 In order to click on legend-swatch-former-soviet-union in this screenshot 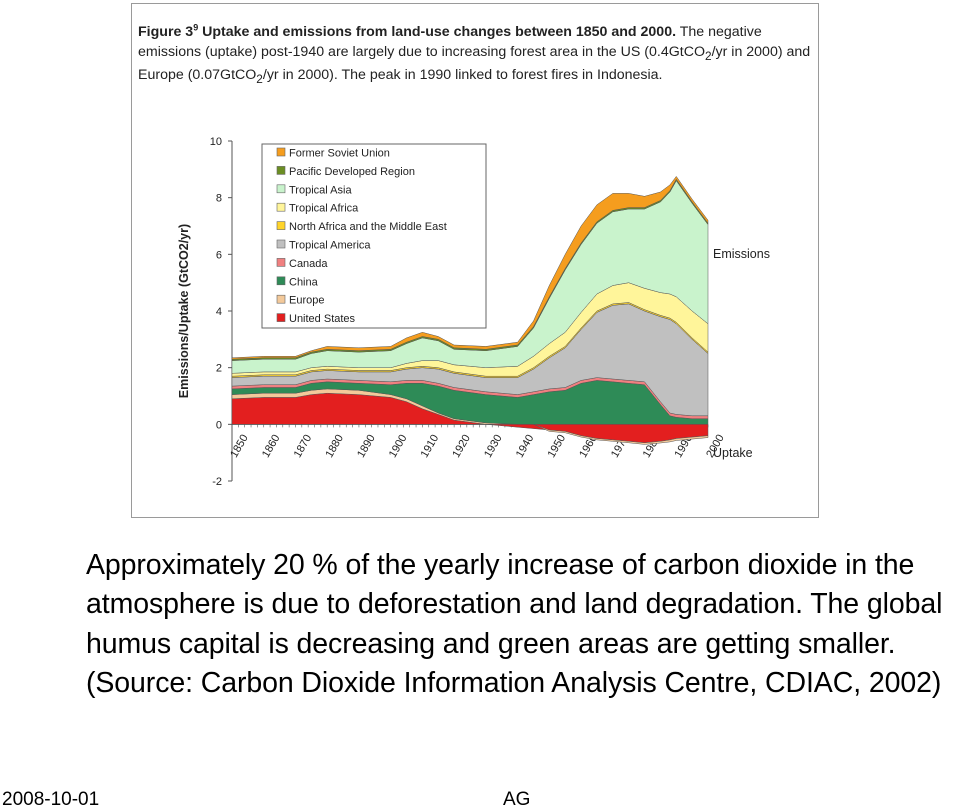, I will do `click(281, 152)`.